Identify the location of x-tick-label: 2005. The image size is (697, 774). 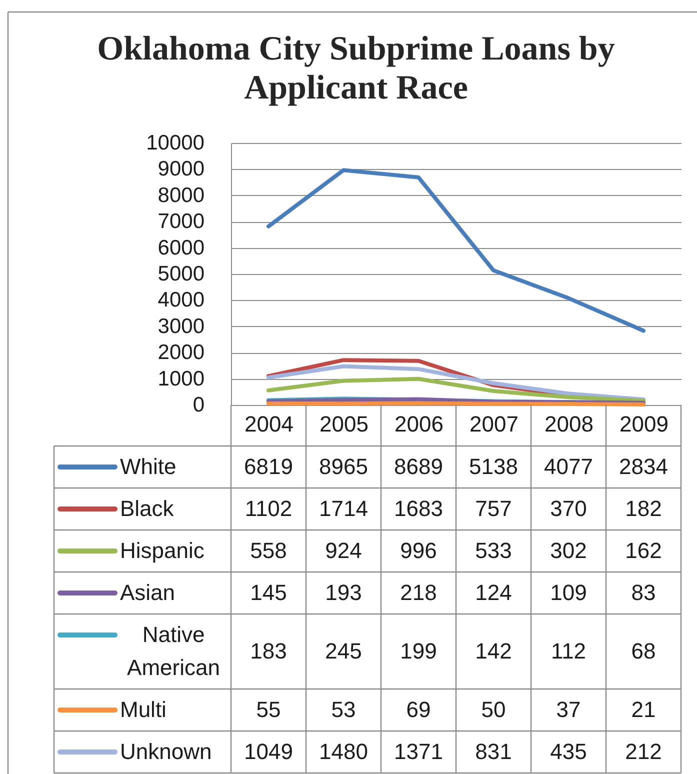
(344, 424).